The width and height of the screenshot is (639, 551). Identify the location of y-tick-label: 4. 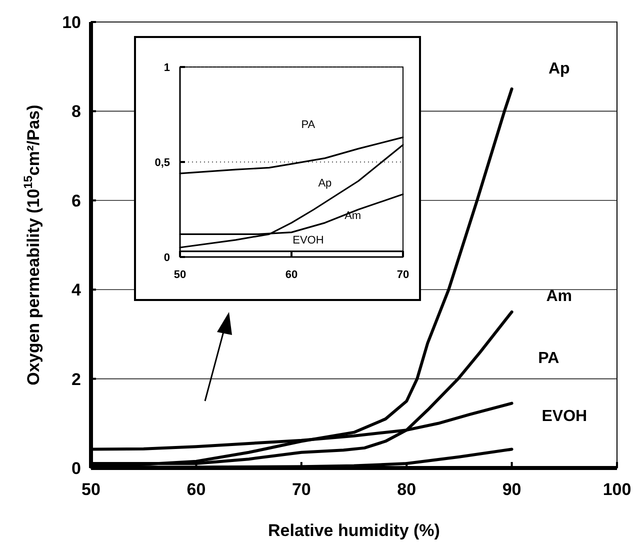
(77, 290).